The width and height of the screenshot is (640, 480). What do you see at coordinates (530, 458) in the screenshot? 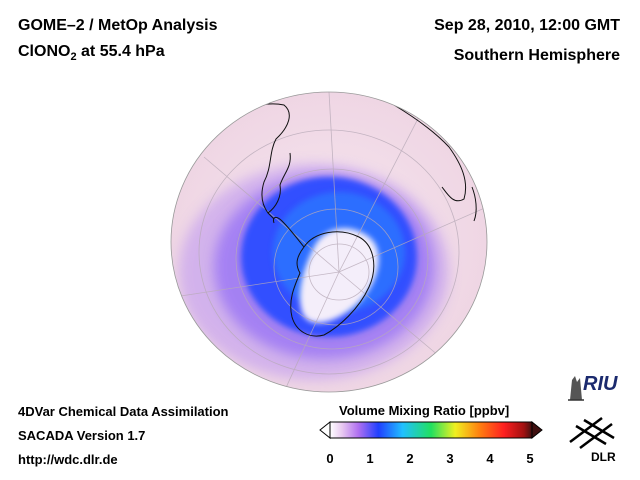
I see `colorbar-tick-5: 5` at bounding box center [530, 458].